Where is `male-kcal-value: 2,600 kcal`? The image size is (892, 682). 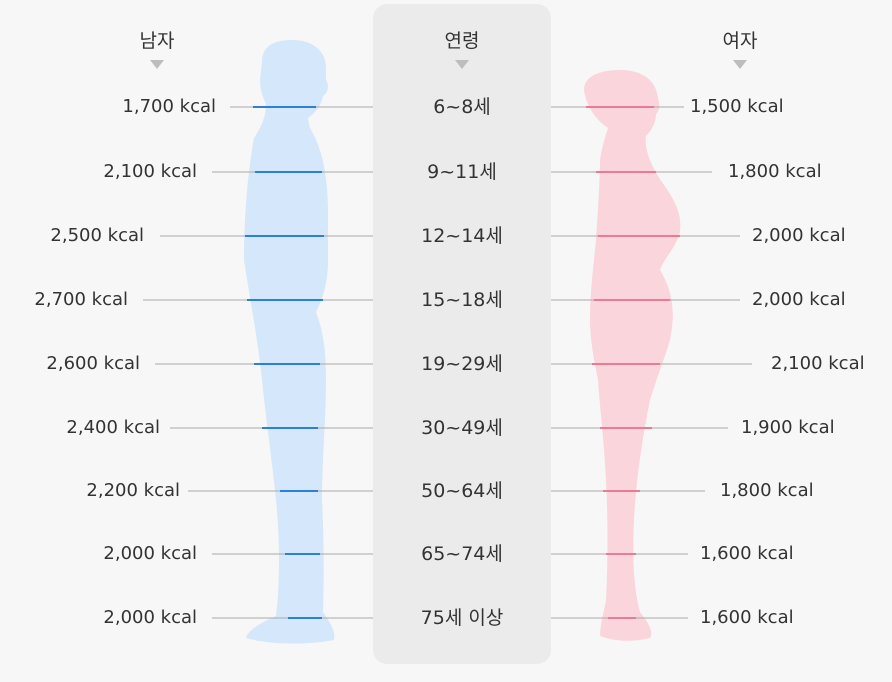 male-kcal-value: 2,600 kcal is located at coordinates (93, 363).